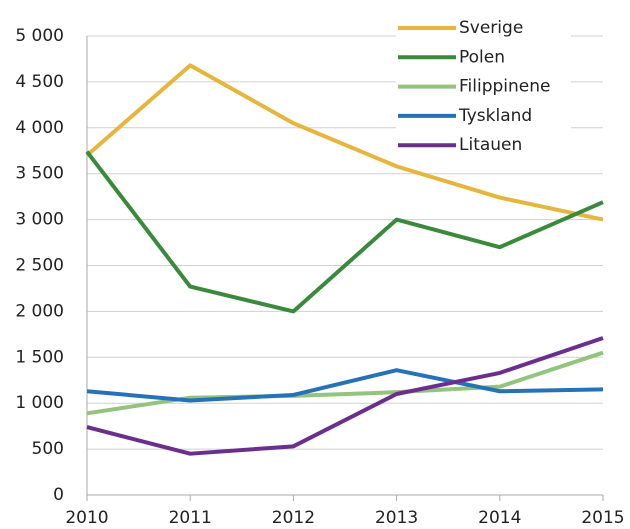 Image resolution: width=630 pixels, height=529 pixels. I want to click on legend-label: Polen, so click(482, 57).